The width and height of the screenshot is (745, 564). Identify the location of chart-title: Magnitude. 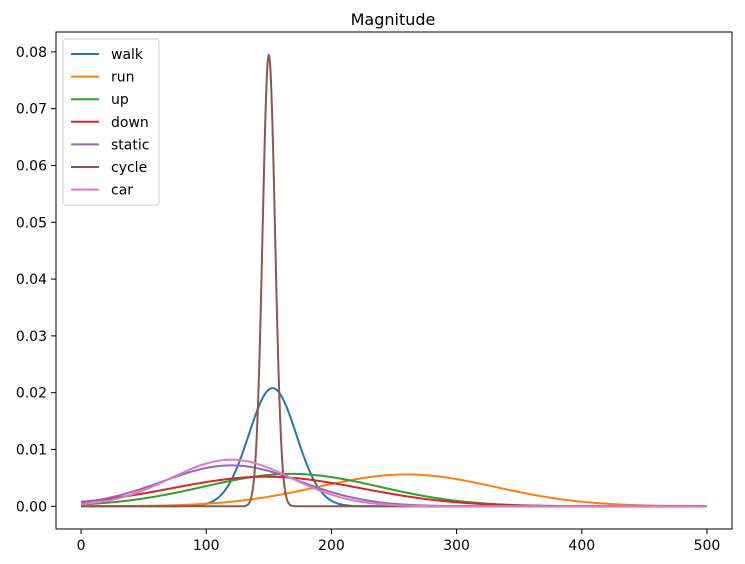
(393, 19).